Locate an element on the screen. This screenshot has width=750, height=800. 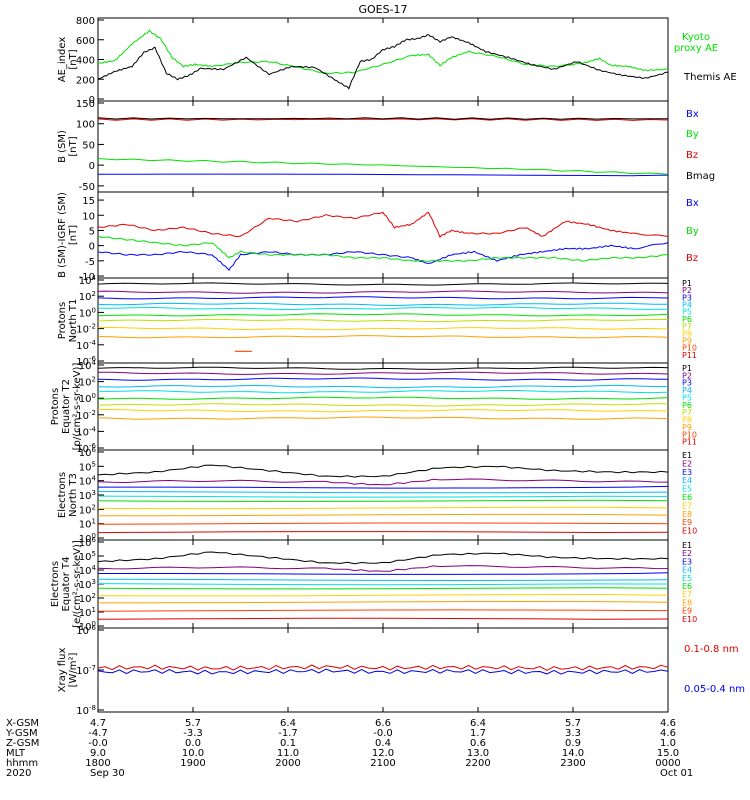
series-line-e5 is located at coordinates (383, 496).